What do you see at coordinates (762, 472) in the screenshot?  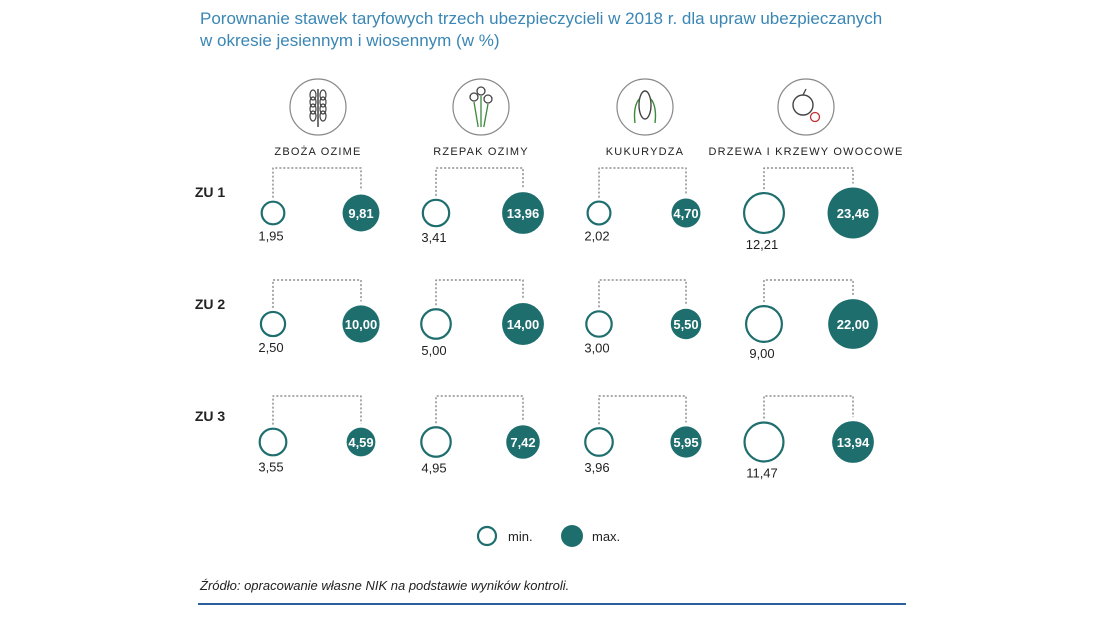 I see `min-value-label: 11,47` at bounding box center [762, 472].